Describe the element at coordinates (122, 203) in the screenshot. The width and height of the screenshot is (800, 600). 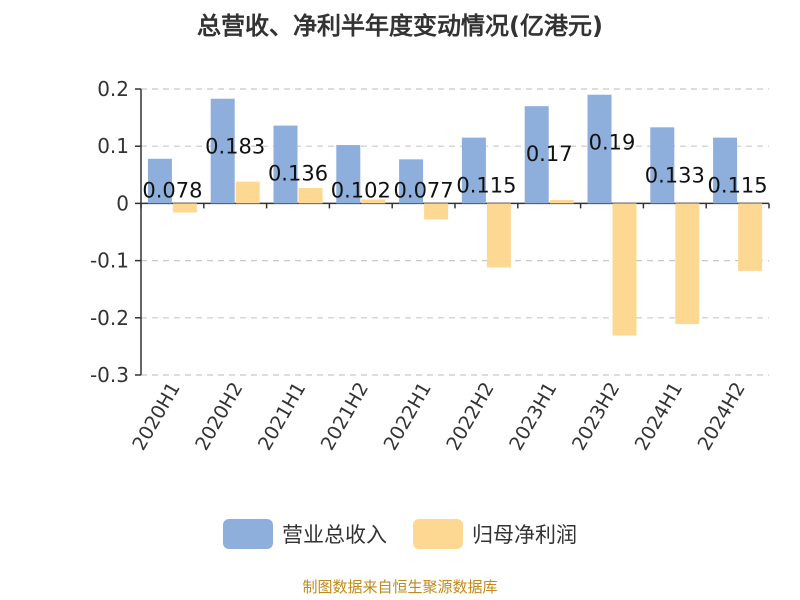
I see `y-tick-label: 0` at that location.